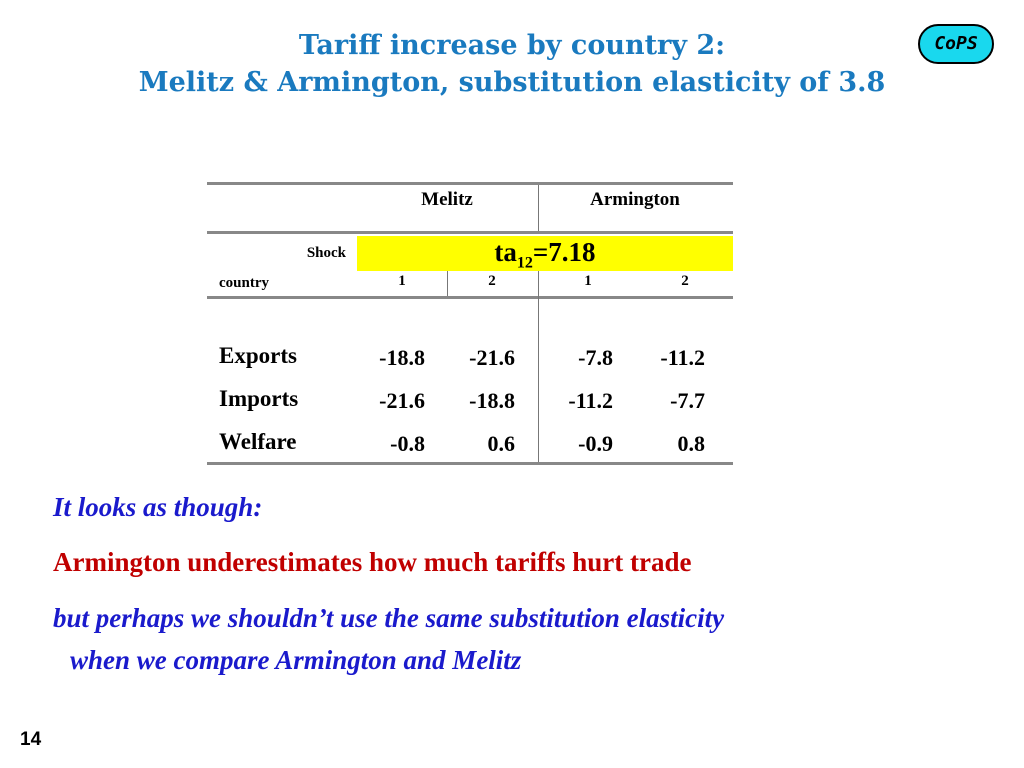  I want to click on cell: 0.8, so click(691, 443).